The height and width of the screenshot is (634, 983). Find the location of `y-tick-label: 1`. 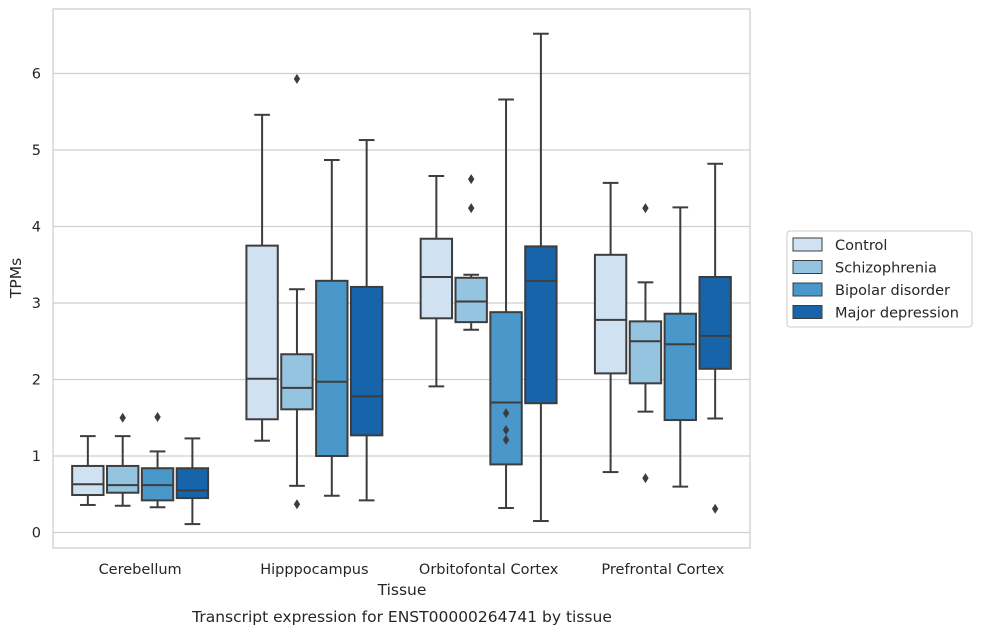

y-tick-label: 1 is located at coordinates (36, 457).